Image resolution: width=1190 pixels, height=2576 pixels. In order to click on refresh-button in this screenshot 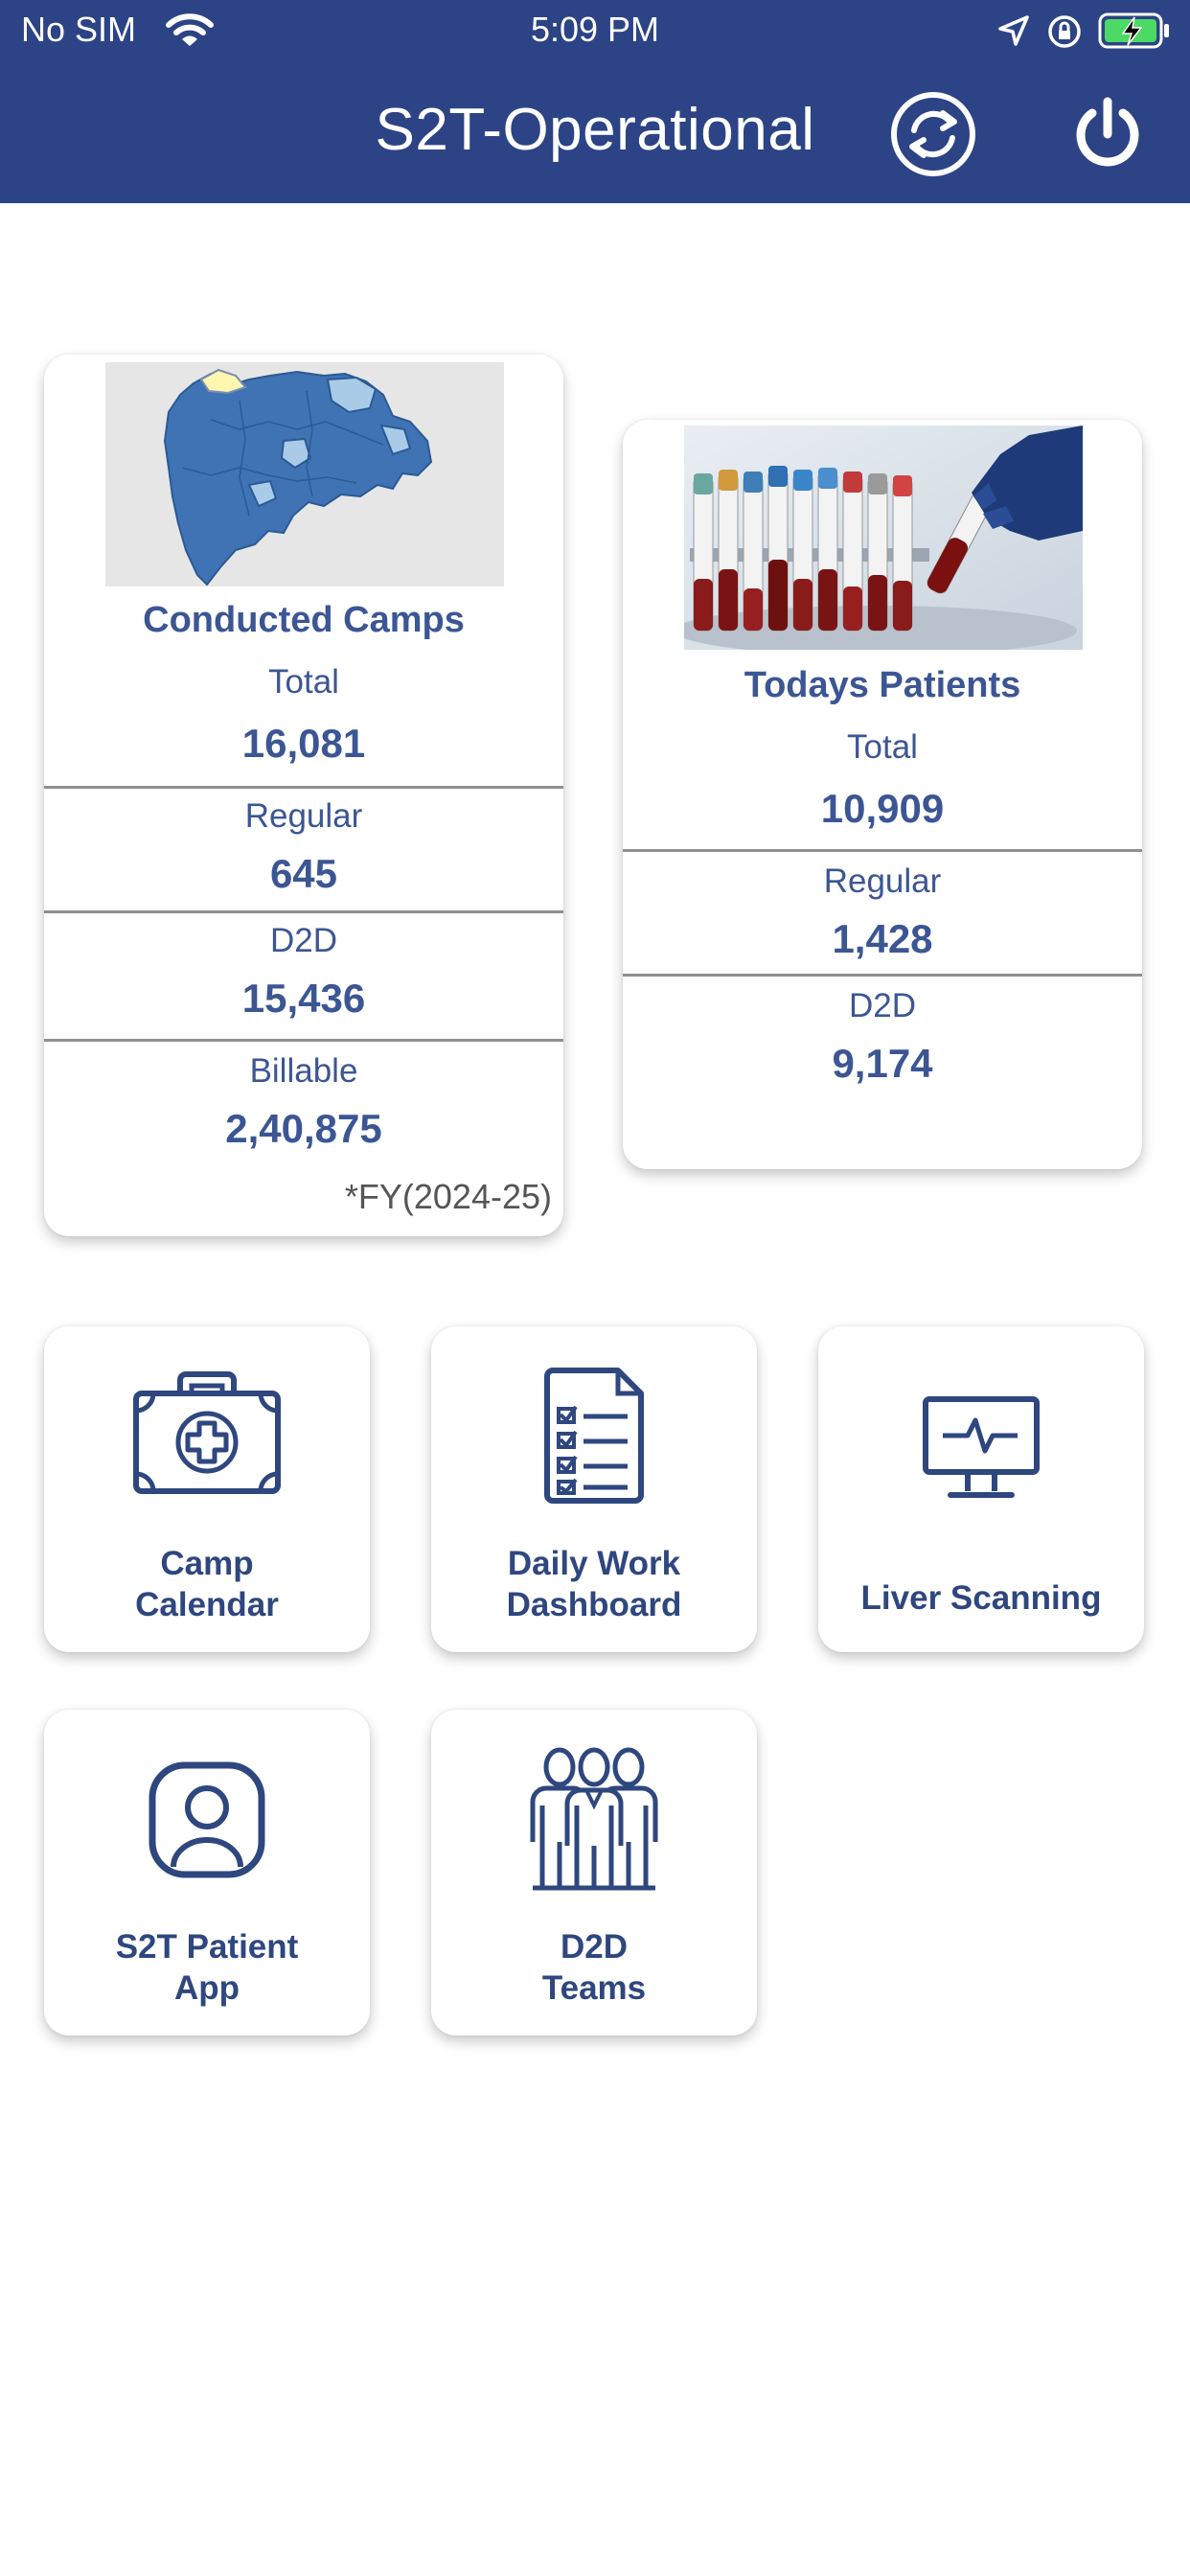, I will do `click(933, 134)`.